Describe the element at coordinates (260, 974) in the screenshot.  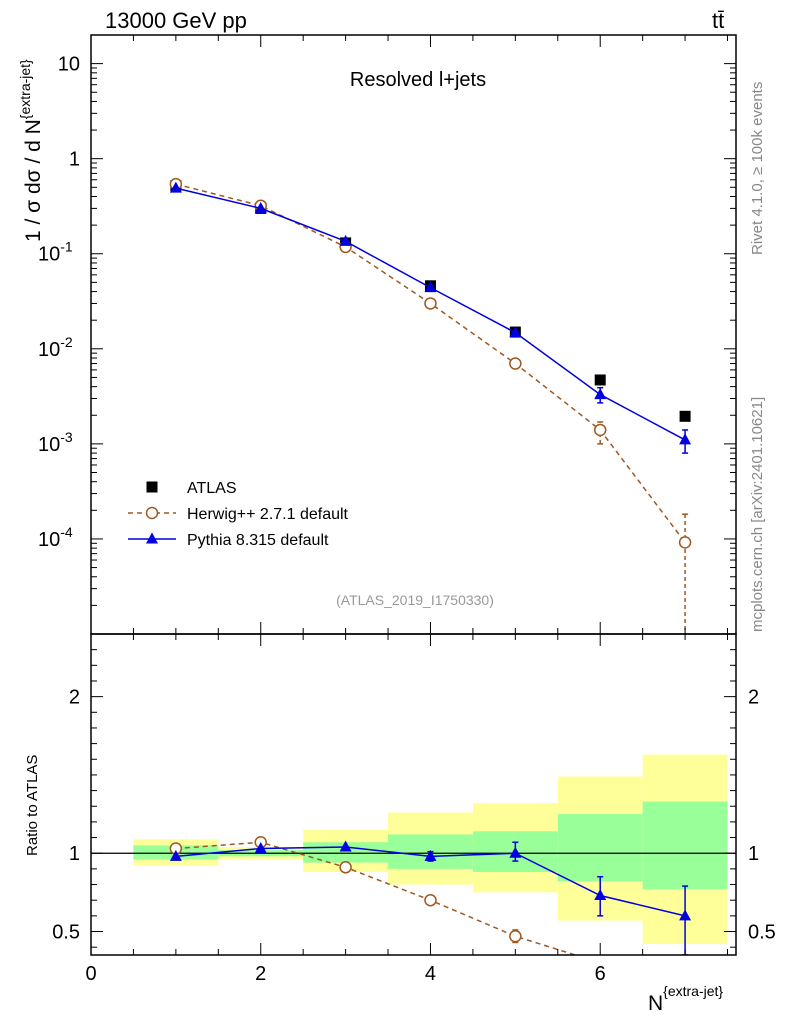
I see `x-tick-label: 2` at that location.